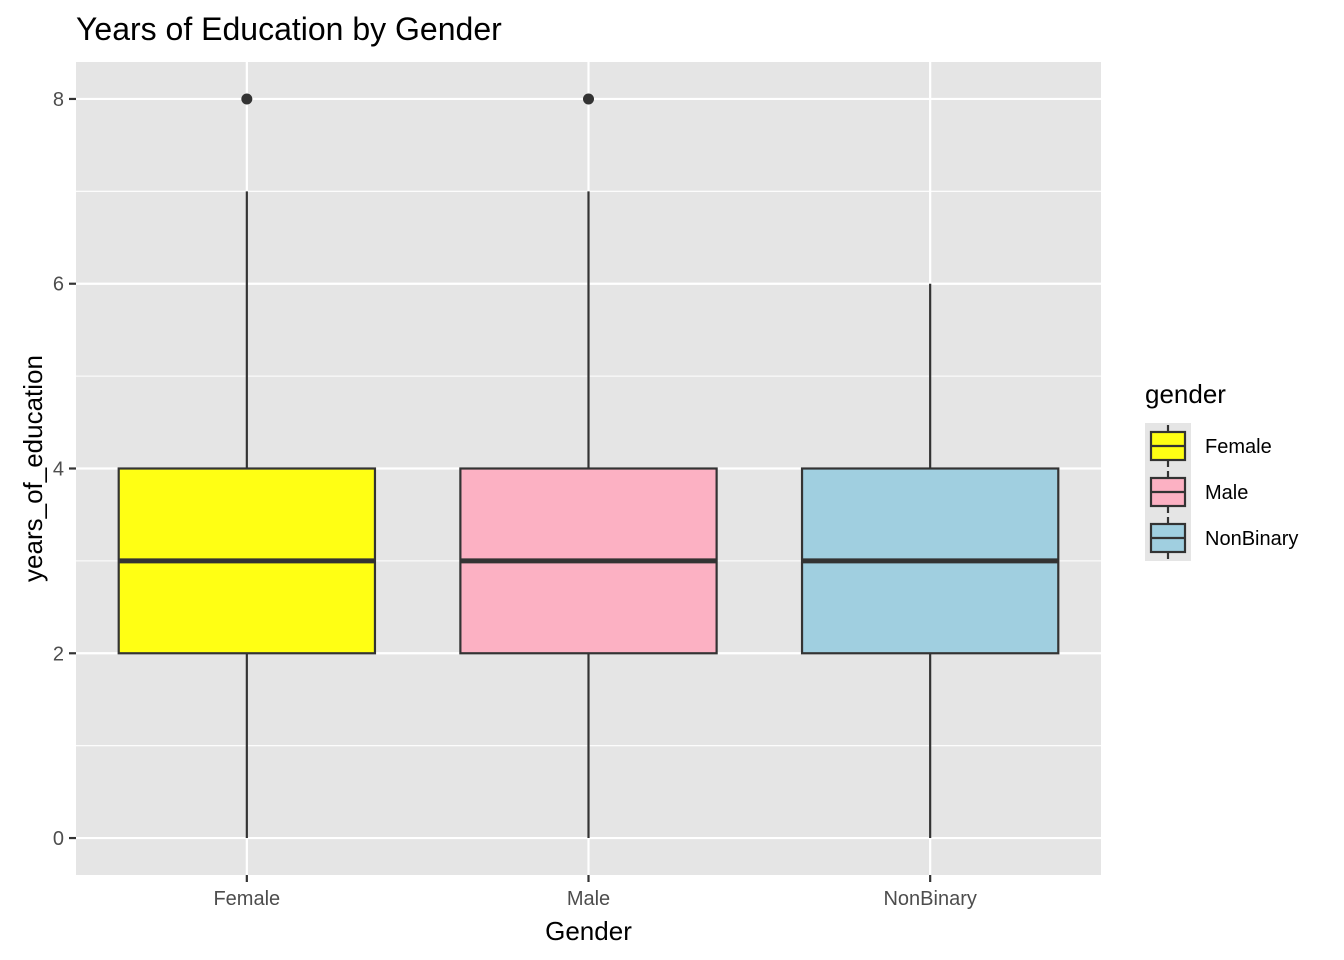 Image resolution: width=1344 pixels, height=960 pixels. What do you see at coordinates (1226, 493) in the screenshot?
I see `legend-label: Male` at bounding box center [1226, 493].